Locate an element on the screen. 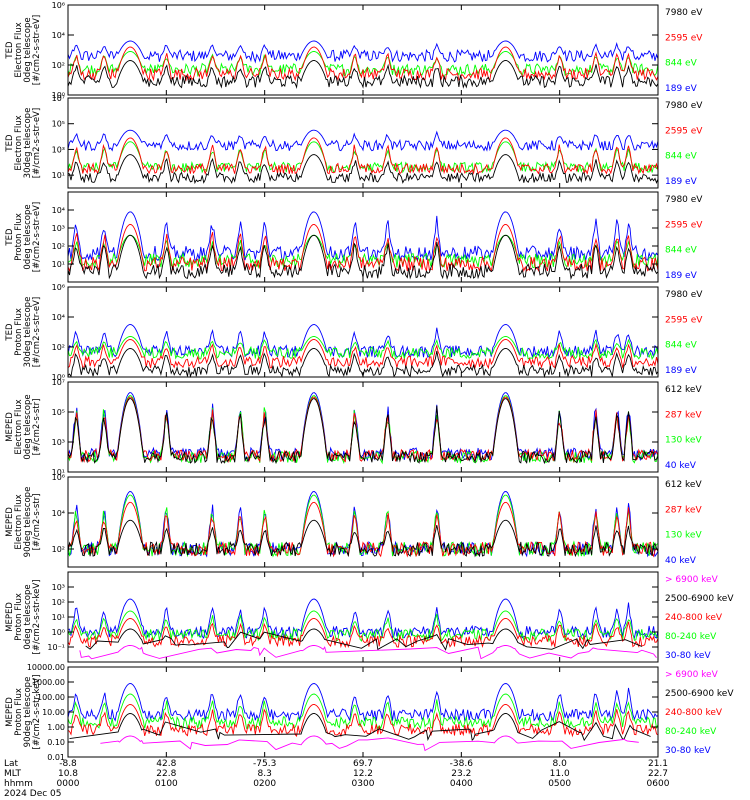 This screenshot has height=800, width=750. time-axis-lat-label: 21.1 is located at coordinates (658, 764).